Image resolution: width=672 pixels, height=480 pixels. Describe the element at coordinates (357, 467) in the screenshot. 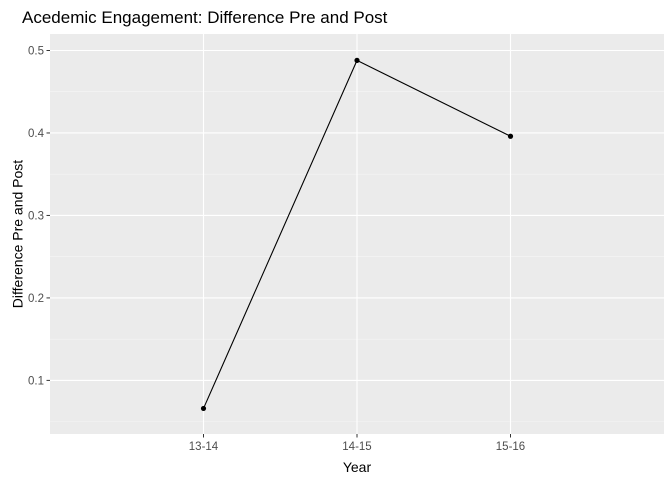

I see `x-axis-title: Year` at that location.